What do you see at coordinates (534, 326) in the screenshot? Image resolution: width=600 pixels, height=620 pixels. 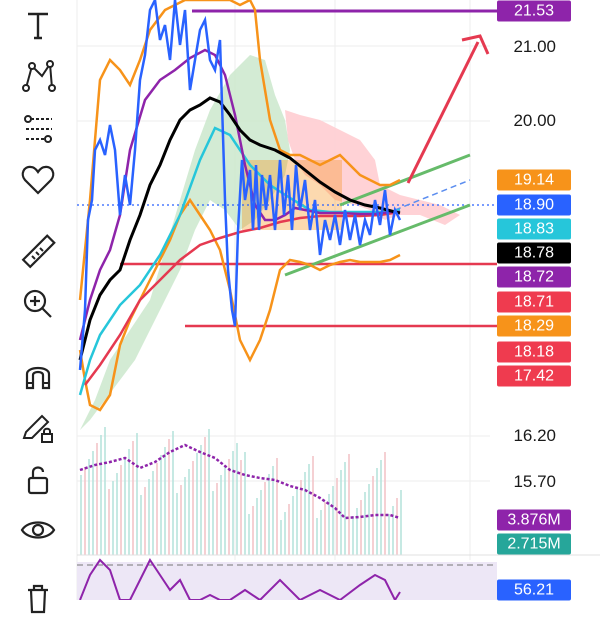 I see `price-badge: 18.29` at bounding box center [534, 326].